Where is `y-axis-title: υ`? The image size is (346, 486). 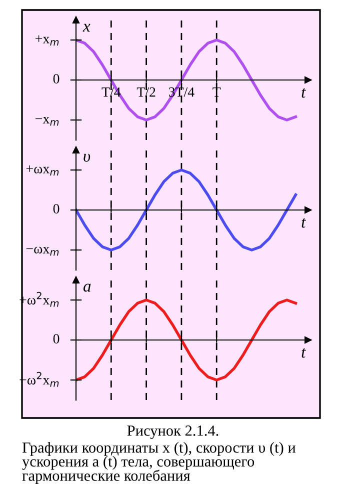 y-axis-title: υ is located at coordinates (87, 158).